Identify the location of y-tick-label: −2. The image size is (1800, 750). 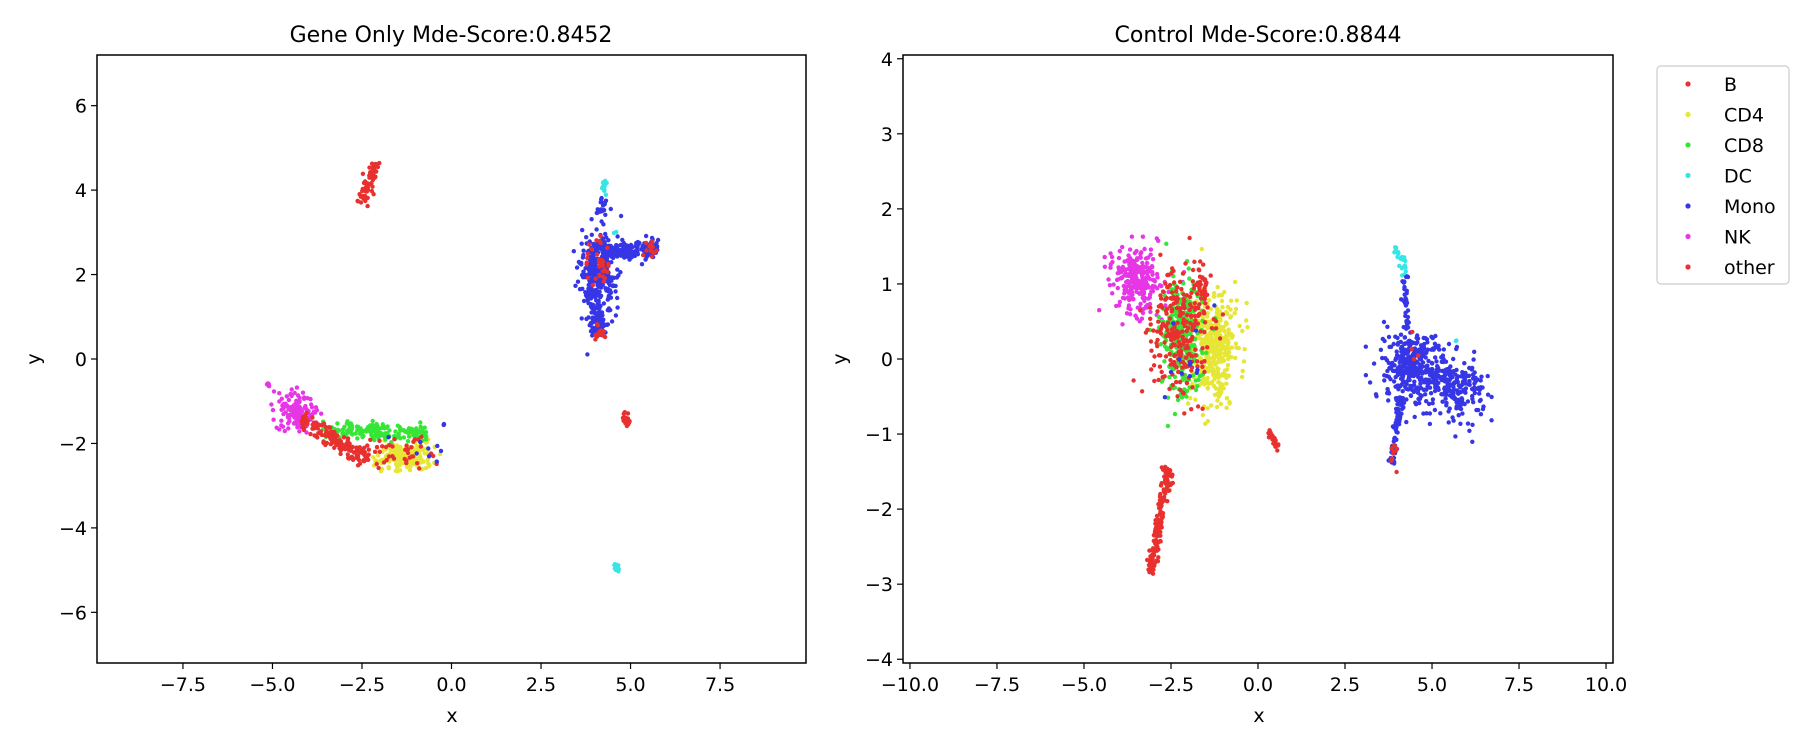
(73, 444).